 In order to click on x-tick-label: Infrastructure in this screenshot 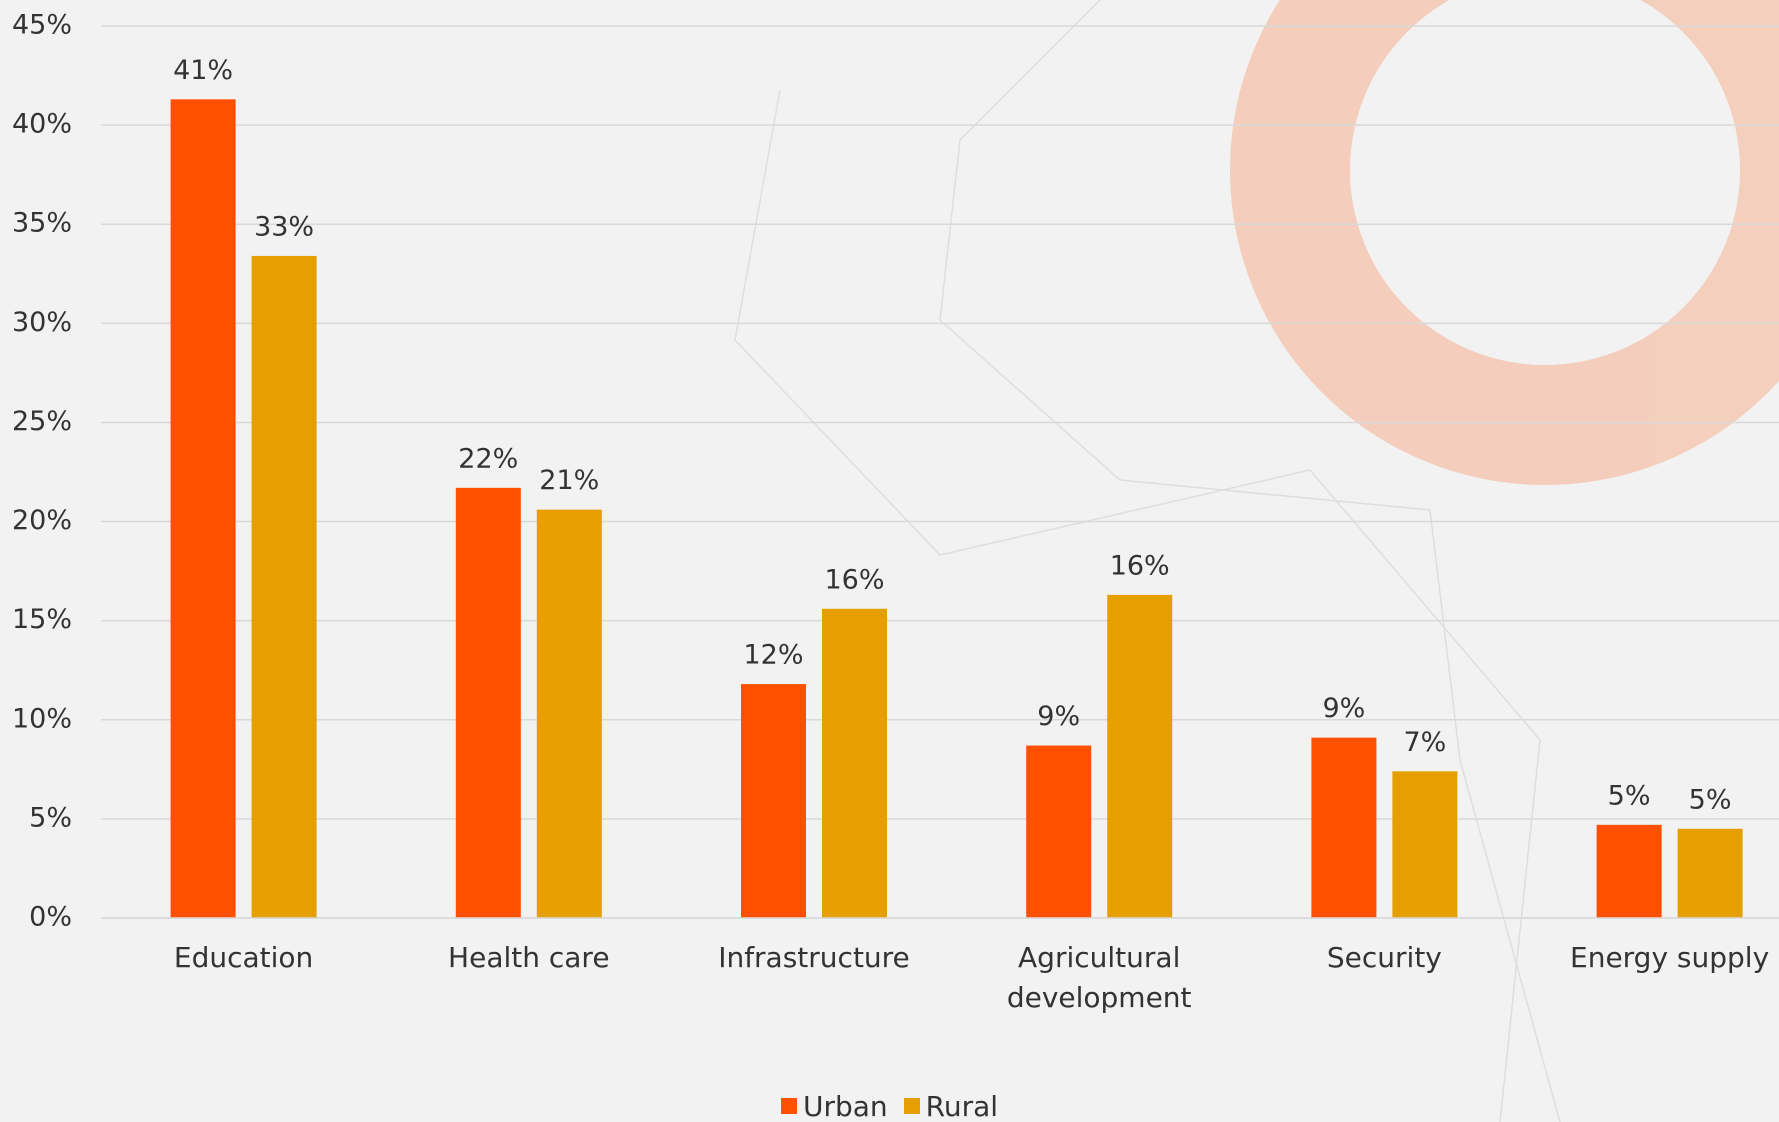, I will do `click(814, 957)`.